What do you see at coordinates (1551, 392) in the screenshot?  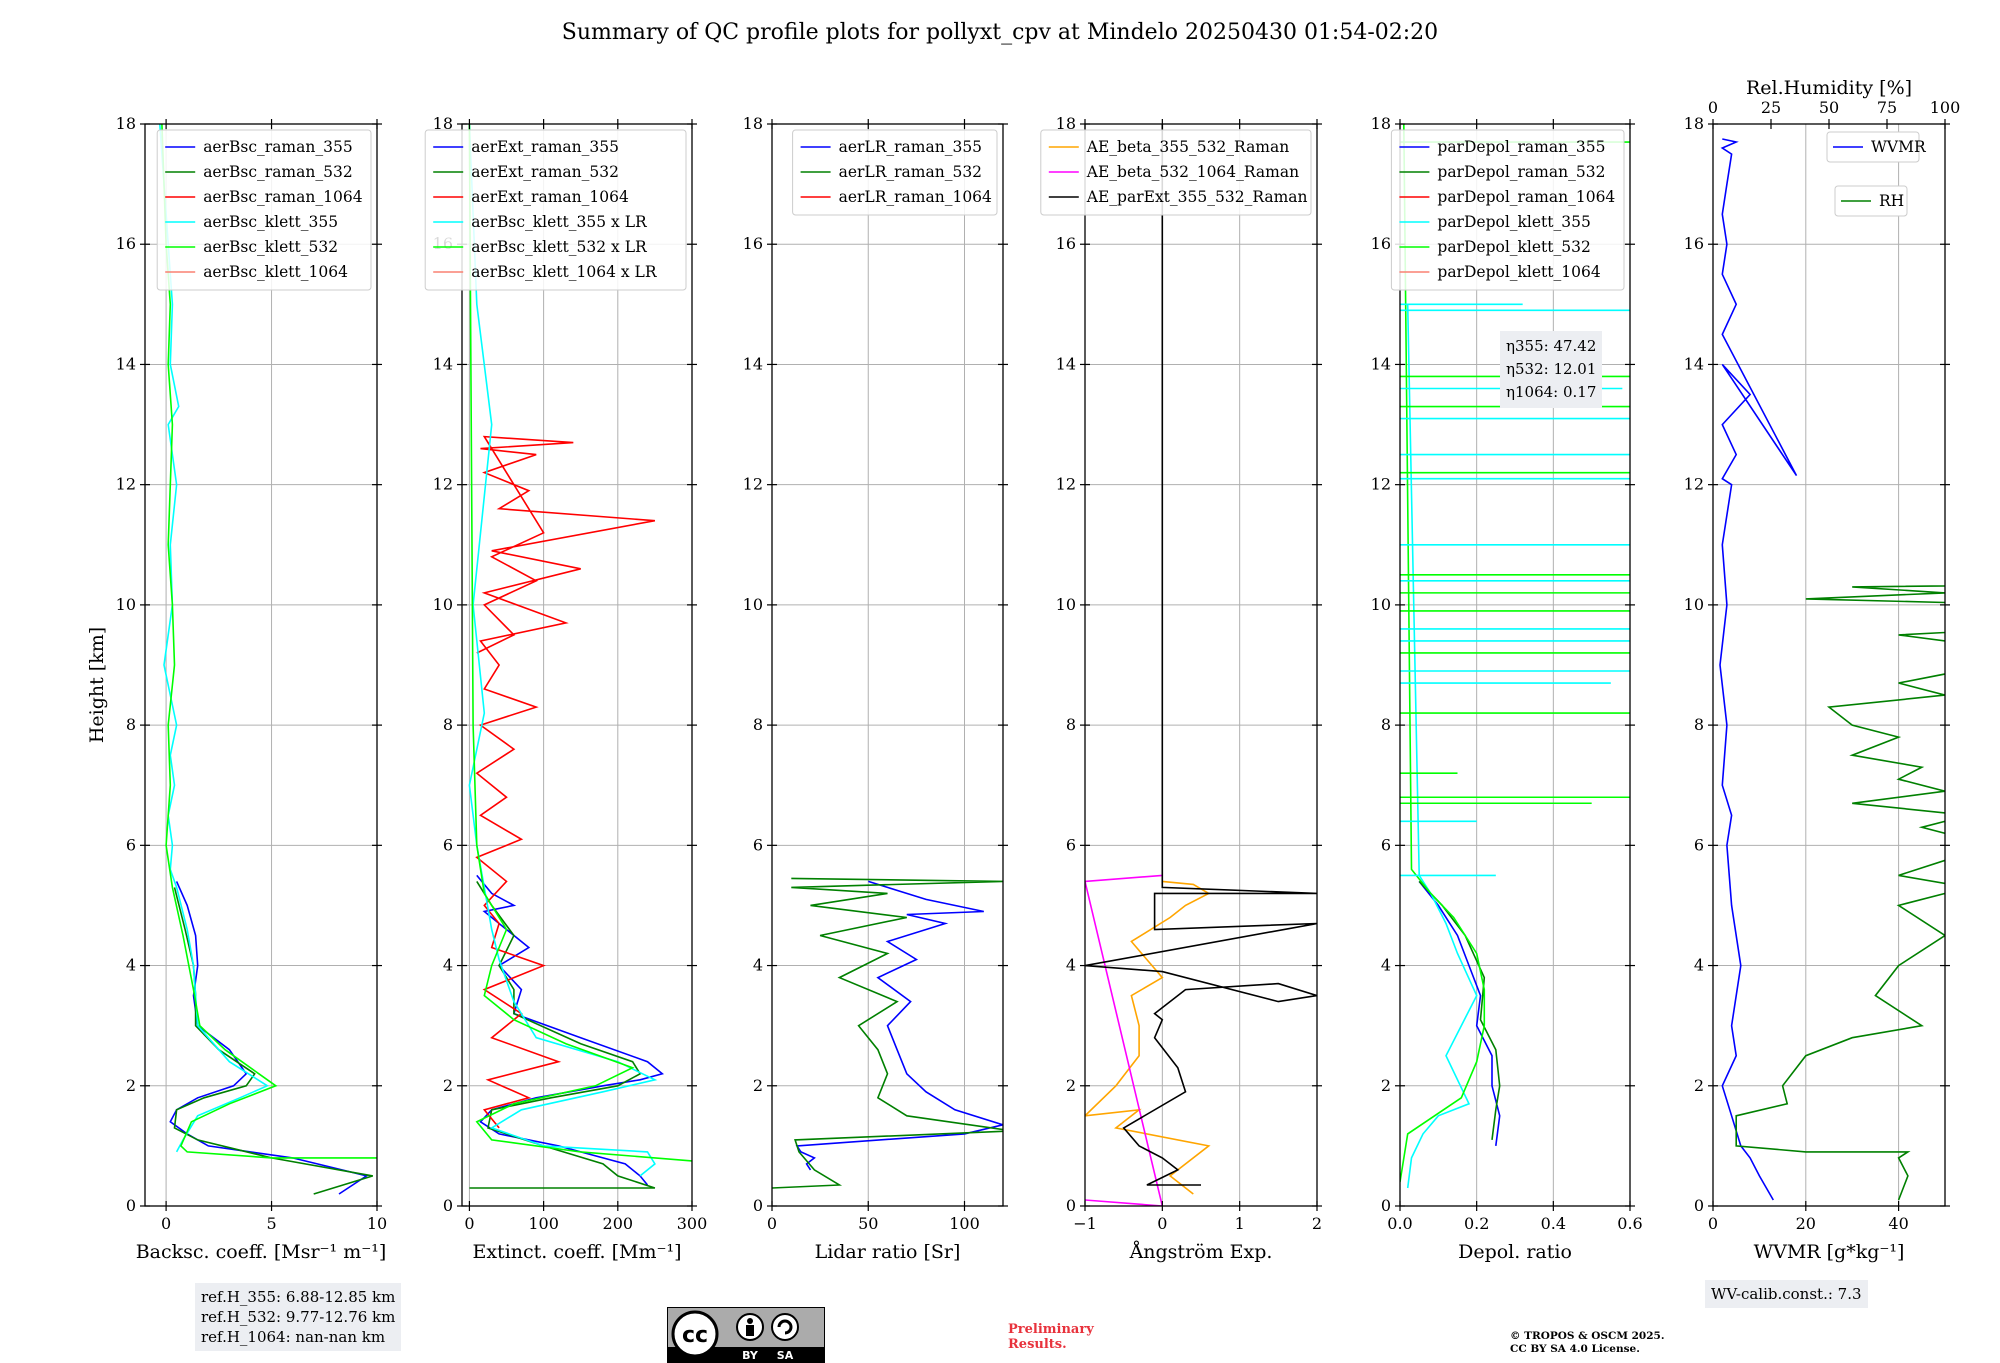 I see `eta-1064: η1064: 0.17` at bounding box center [1551, 392].